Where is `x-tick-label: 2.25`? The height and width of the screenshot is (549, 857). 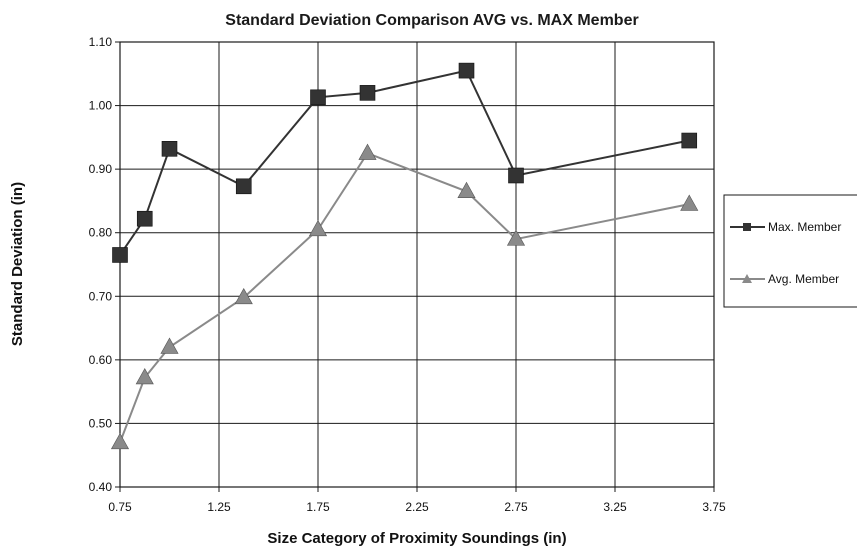
x-tick-label: 2.25 is located at coordinates (417, 507).